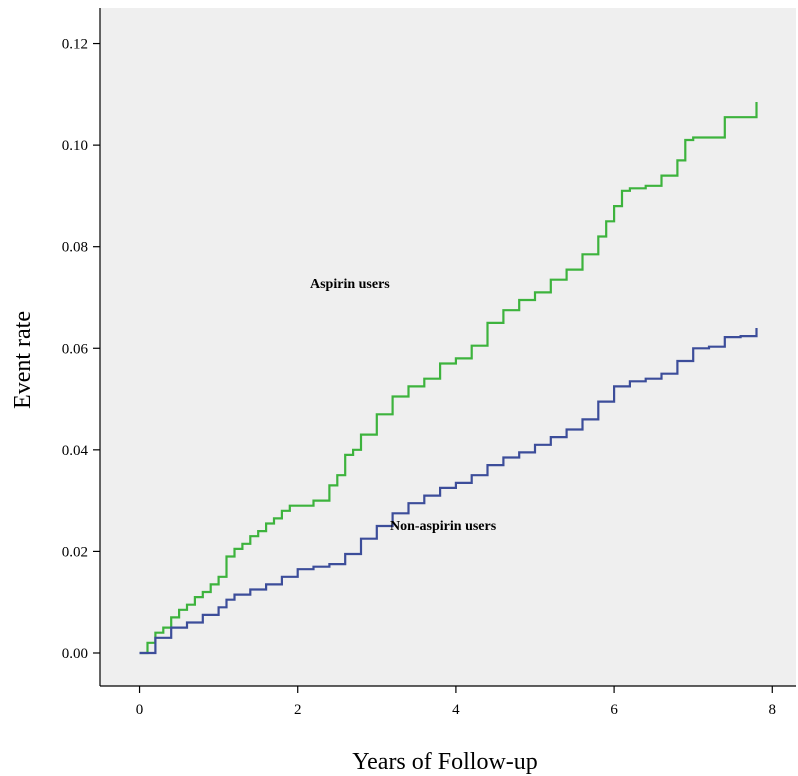  What do you see at coordinates (298, 710) in the screenshot?
I see `x-tick-label-1: 2` at bounding box center [298, 710].